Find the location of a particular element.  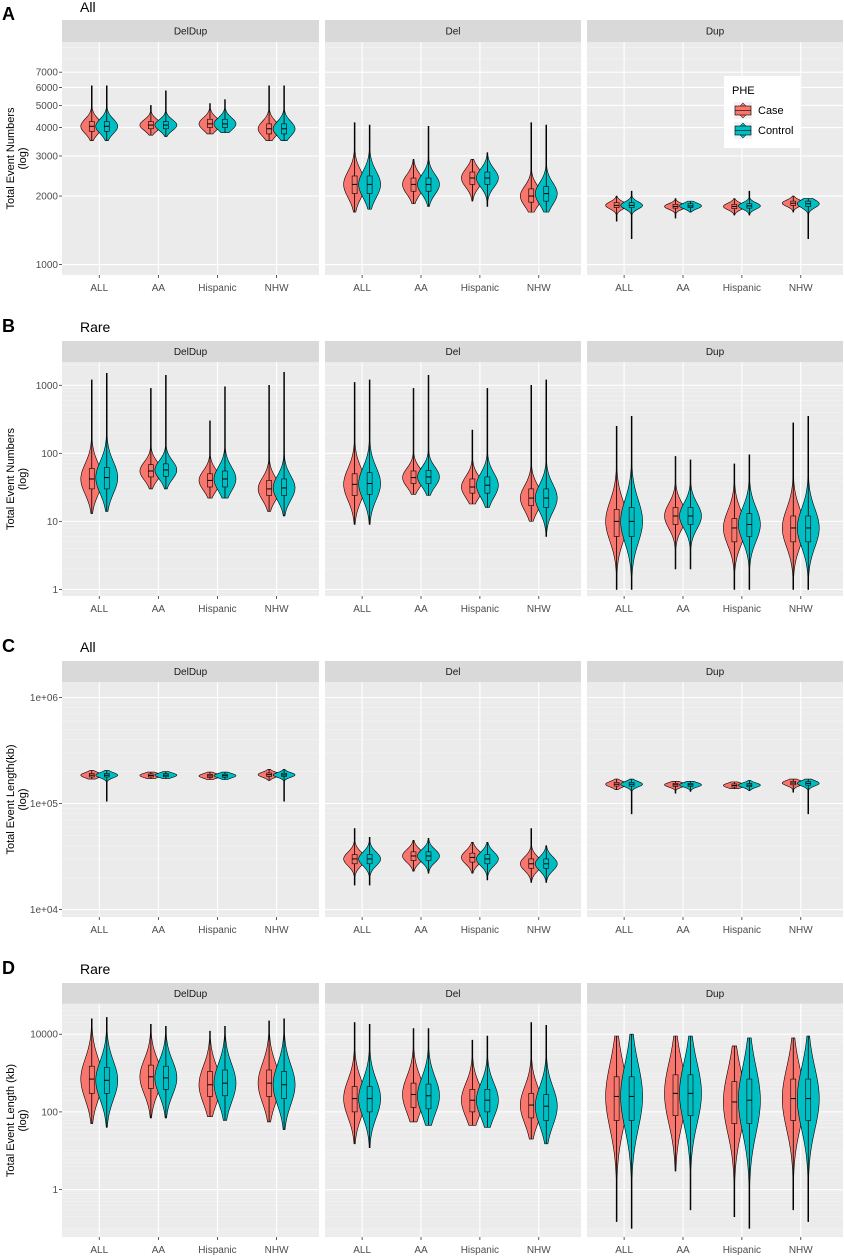

panel-letter: D is located at coordinates (8, 968).